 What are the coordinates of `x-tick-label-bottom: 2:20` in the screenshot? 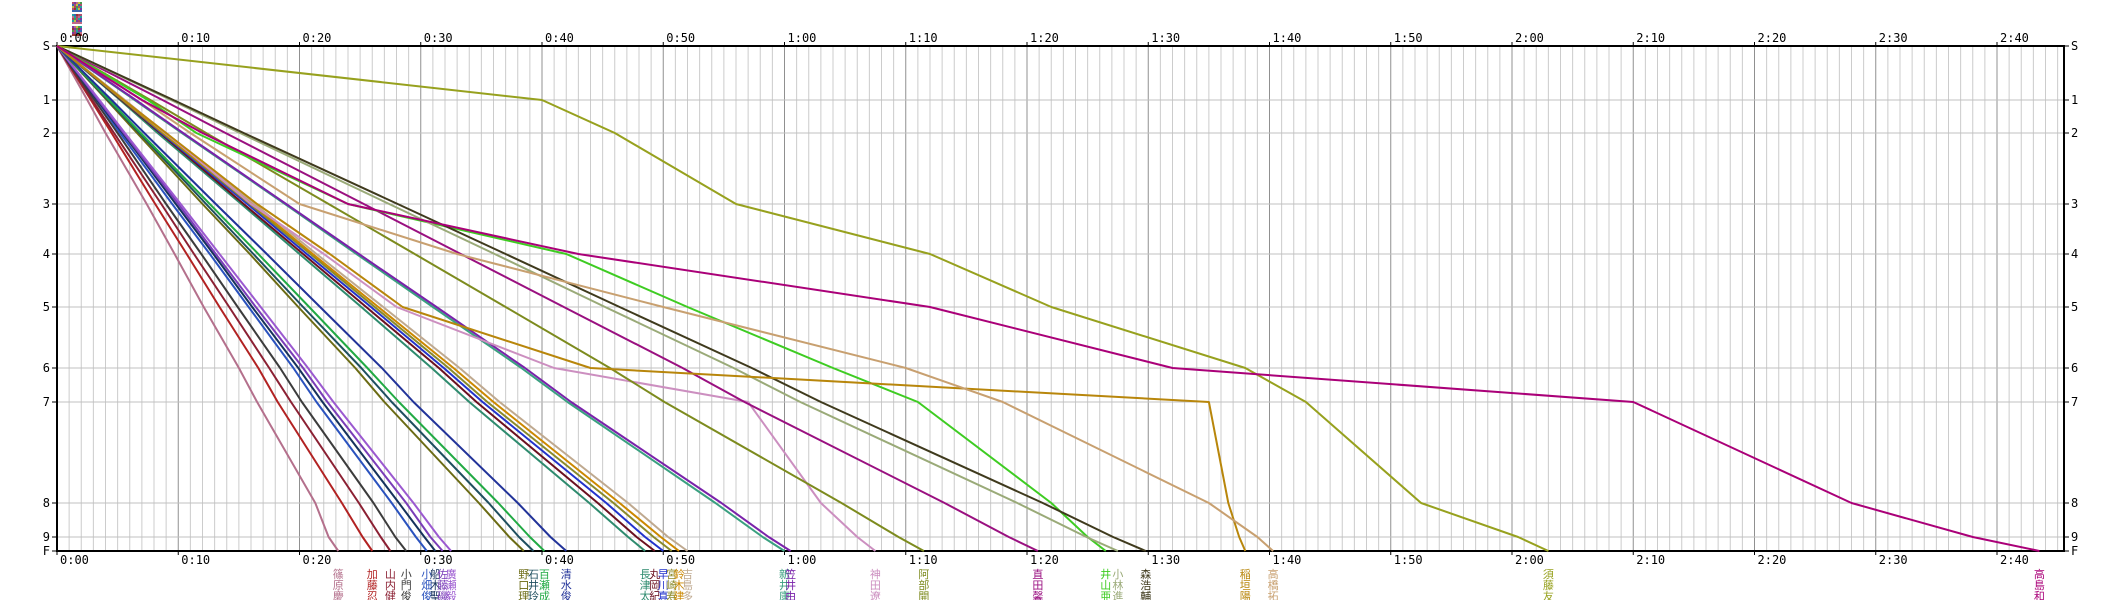 It's located at (1772, 560).